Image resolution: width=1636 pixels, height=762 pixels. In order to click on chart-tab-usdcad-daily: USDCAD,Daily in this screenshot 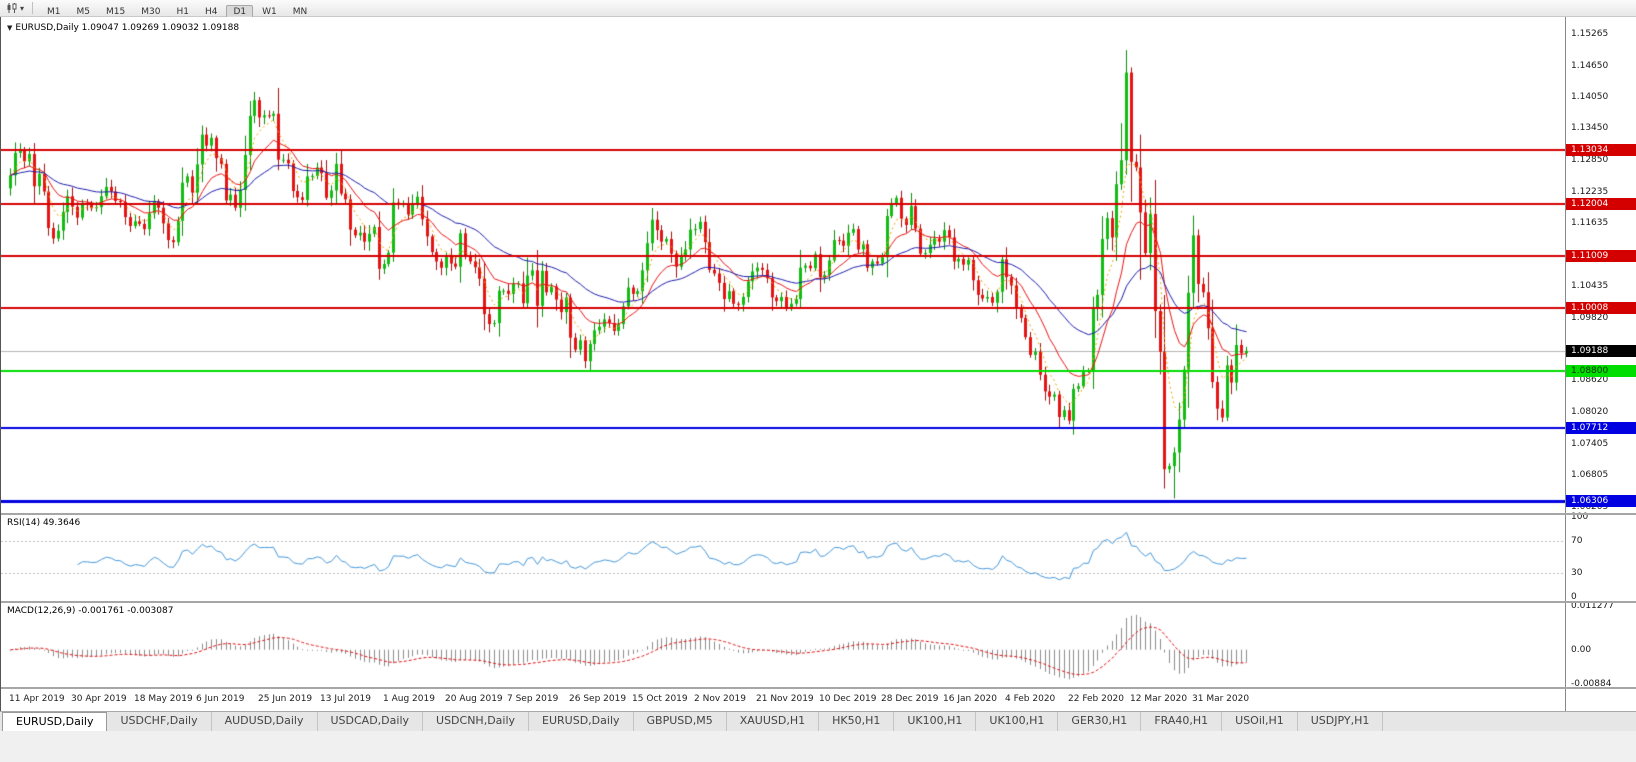, I will do `click(371, 721)`.